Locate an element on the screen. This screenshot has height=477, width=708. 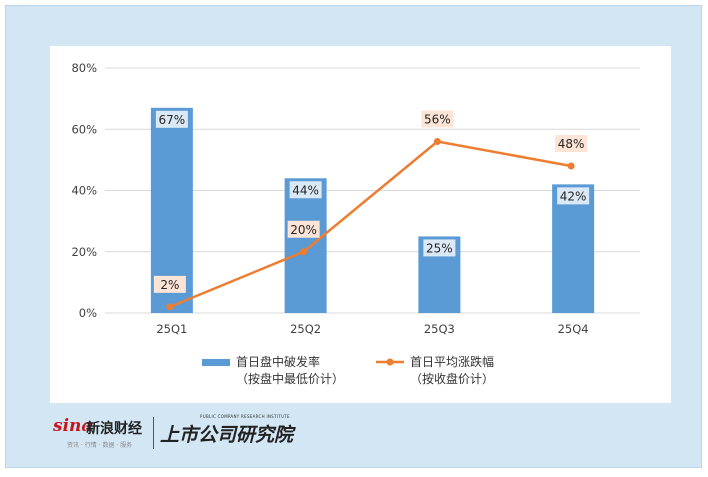
line-value-label: 48% is located at coordinates (571, 144).